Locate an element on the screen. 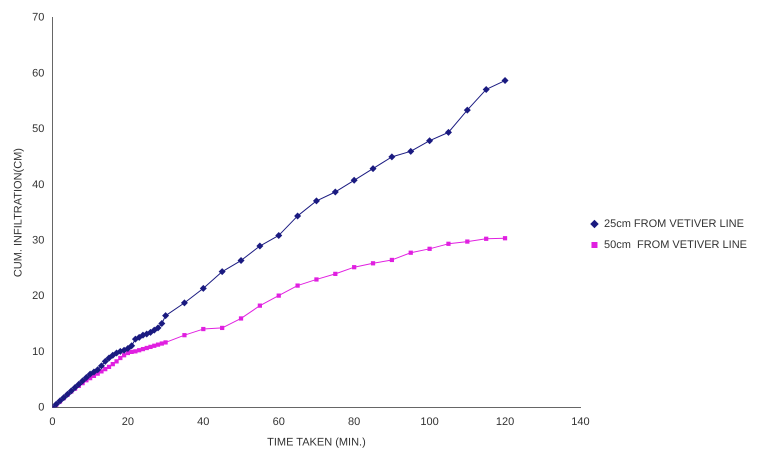 This screenshot has height=461, width=769. x-tick-label: 60 is located at coordinates (278, 422).